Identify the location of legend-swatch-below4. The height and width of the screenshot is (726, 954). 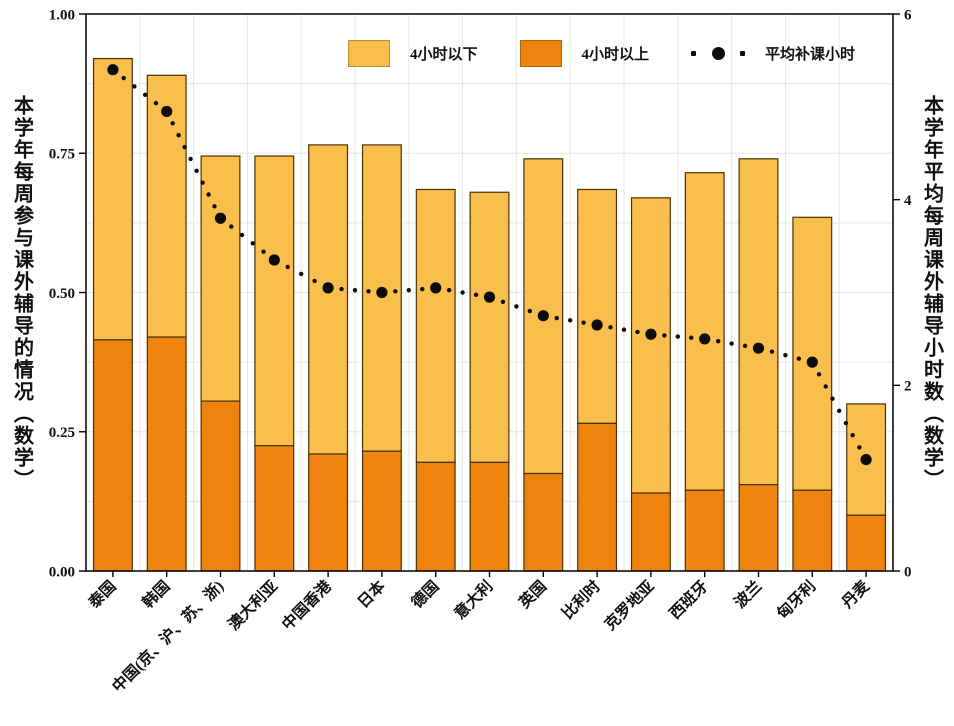
(369, 53).